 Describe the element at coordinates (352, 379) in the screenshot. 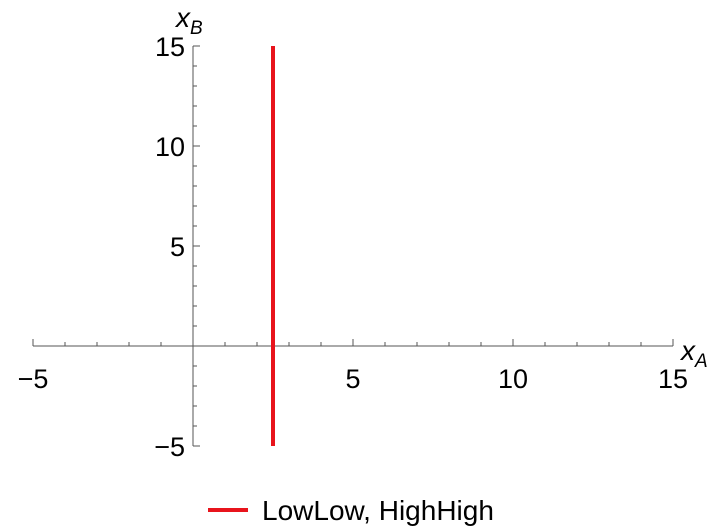

I see `x-tick-label: 5` at that location.